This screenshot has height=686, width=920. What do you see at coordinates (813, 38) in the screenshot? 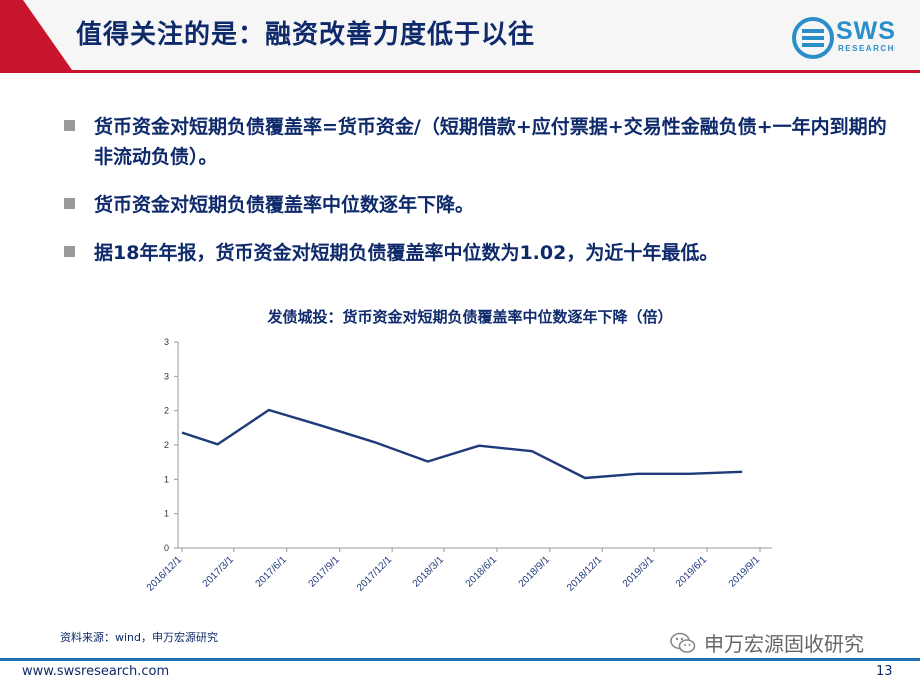
I see `sws-logo-icon` at bounding box center [813, 38].